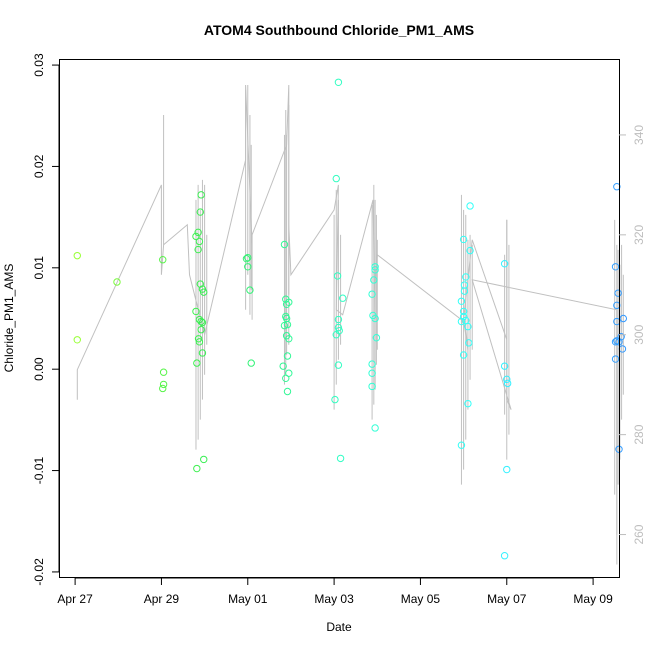  Describe the element at coordinates (39, 572) in the screenshot. I see `y-tick-label: -0.02` at that location.